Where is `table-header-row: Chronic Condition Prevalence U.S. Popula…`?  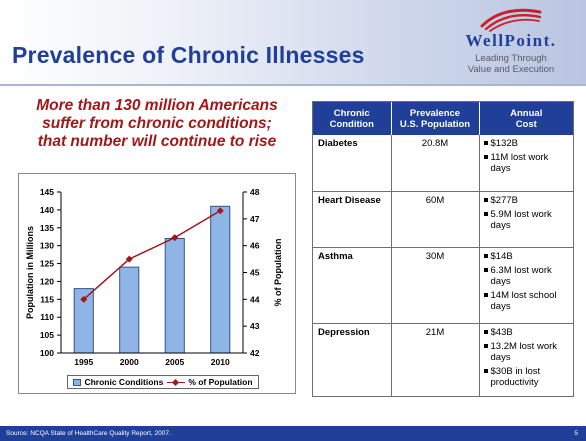
table-header-row: Chronic Condition Prevalence U.S. Popula… is located at coordinates (443, 118).